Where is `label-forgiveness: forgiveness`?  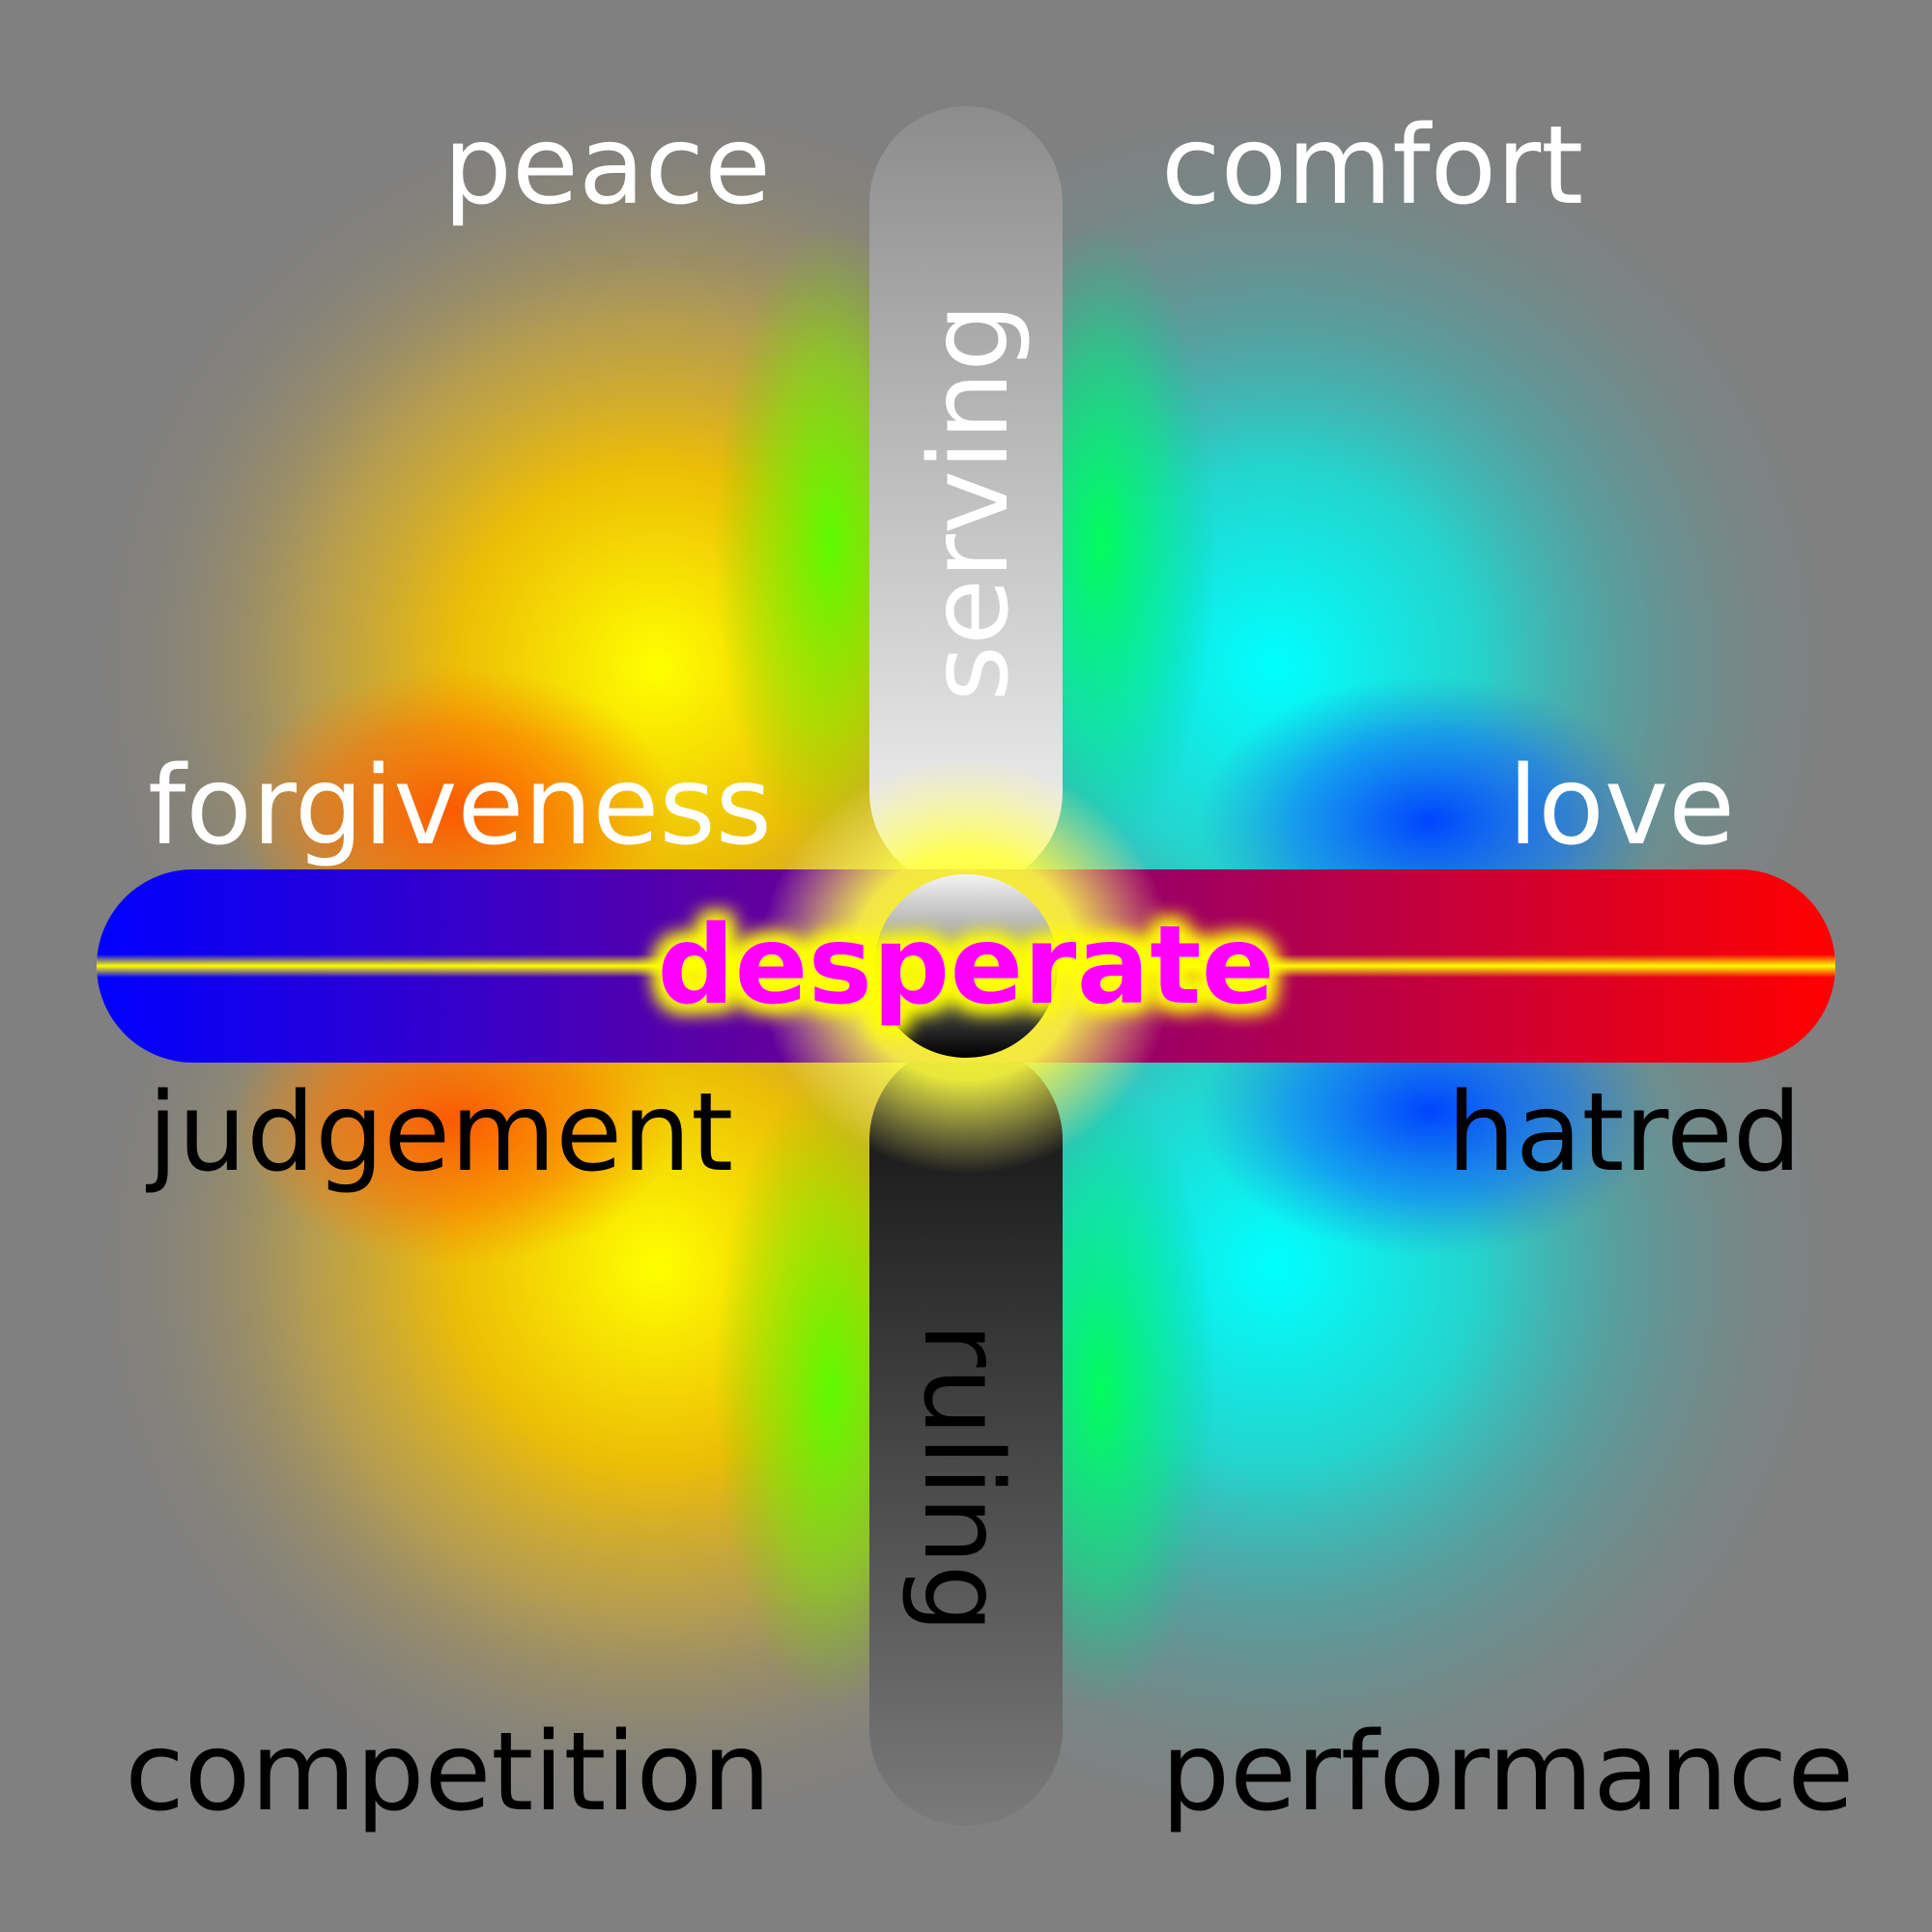 label-forgiveness: forgiveness is located at coordinates (460, 806).